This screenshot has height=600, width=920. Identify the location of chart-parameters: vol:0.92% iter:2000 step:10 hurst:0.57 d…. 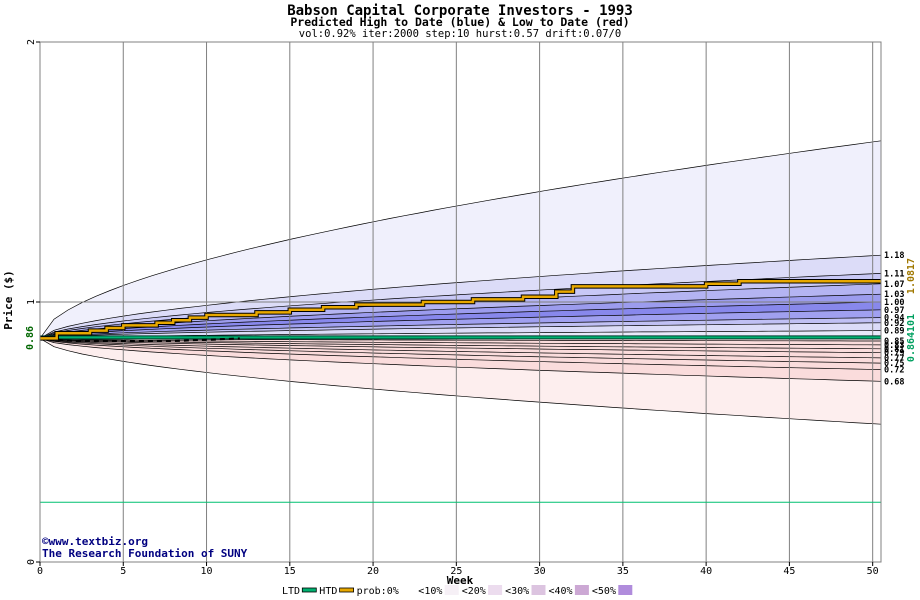
(460, 34).